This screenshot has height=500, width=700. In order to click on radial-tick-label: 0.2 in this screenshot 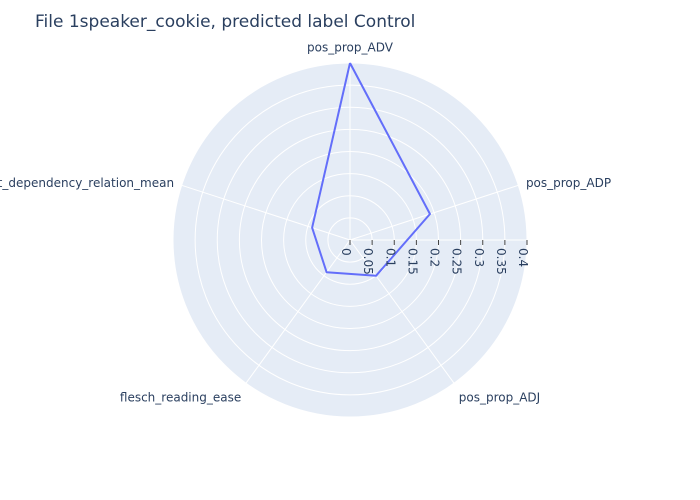, I will do `click(435, 257)`.